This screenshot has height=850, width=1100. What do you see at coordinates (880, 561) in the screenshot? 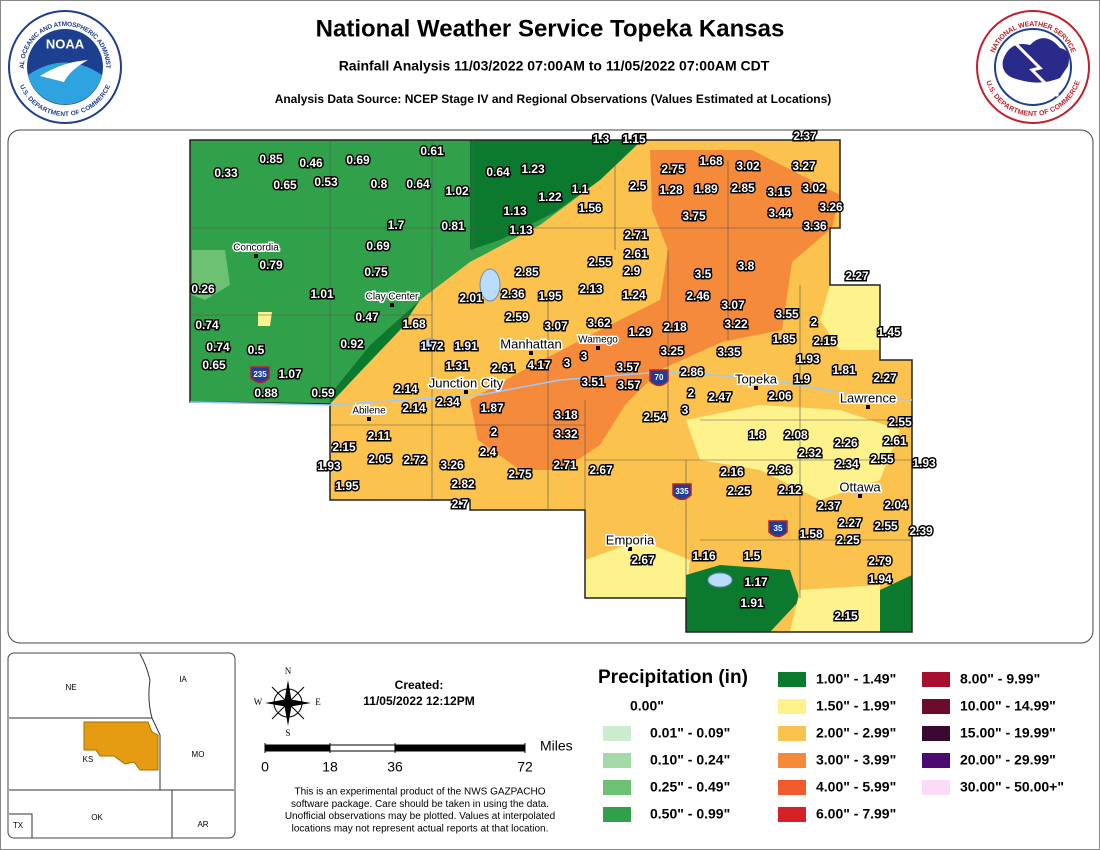
I see `station-value: 2.79` at bounding box center [880, 561].